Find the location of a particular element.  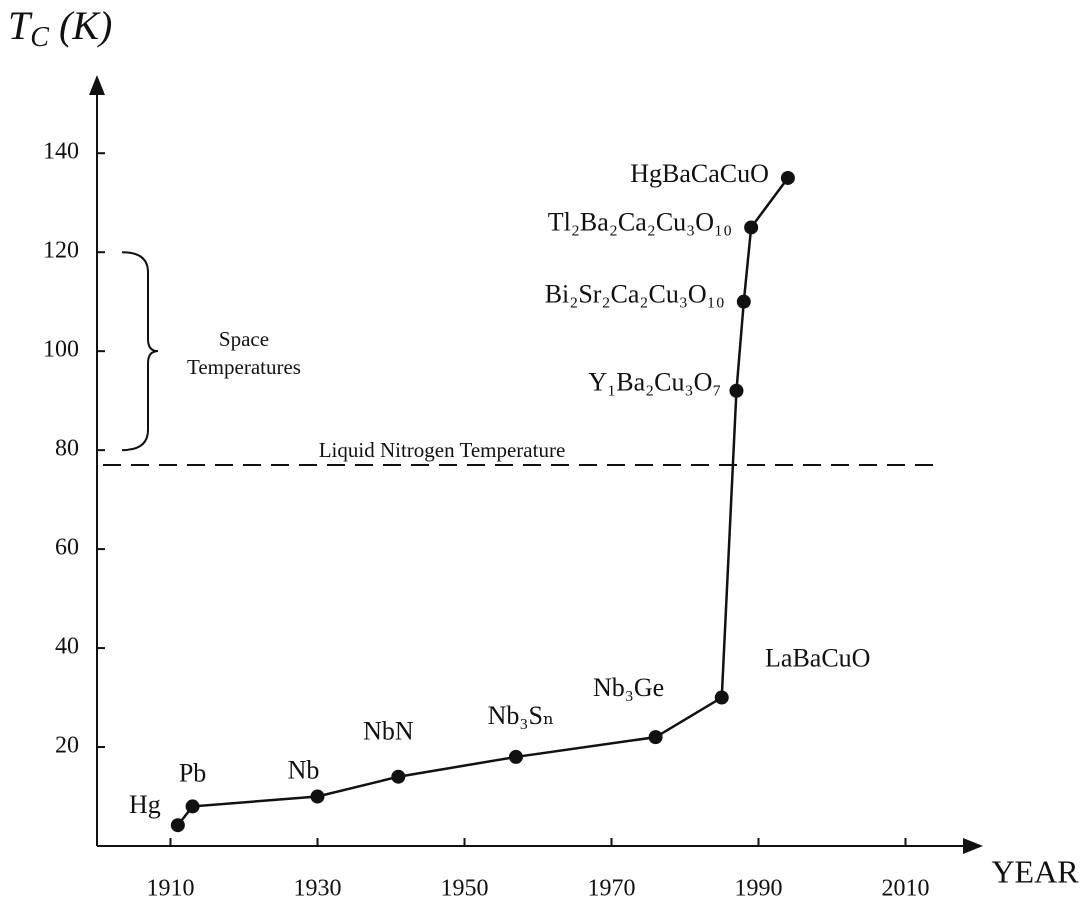

x-tick-label: 1990 is located at coordinates (759, 889).